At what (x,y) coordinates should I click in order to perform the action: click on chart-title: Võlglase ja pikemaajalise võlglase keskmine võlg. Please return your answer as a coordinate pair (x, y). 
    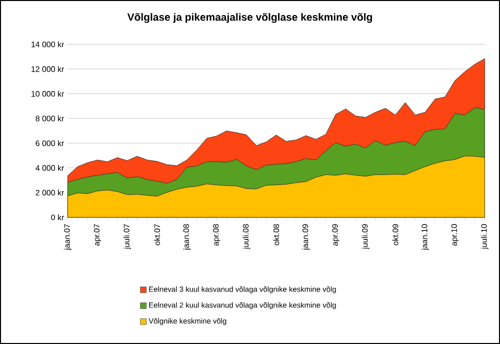
    Looking at the image, I should click on (249, 18).